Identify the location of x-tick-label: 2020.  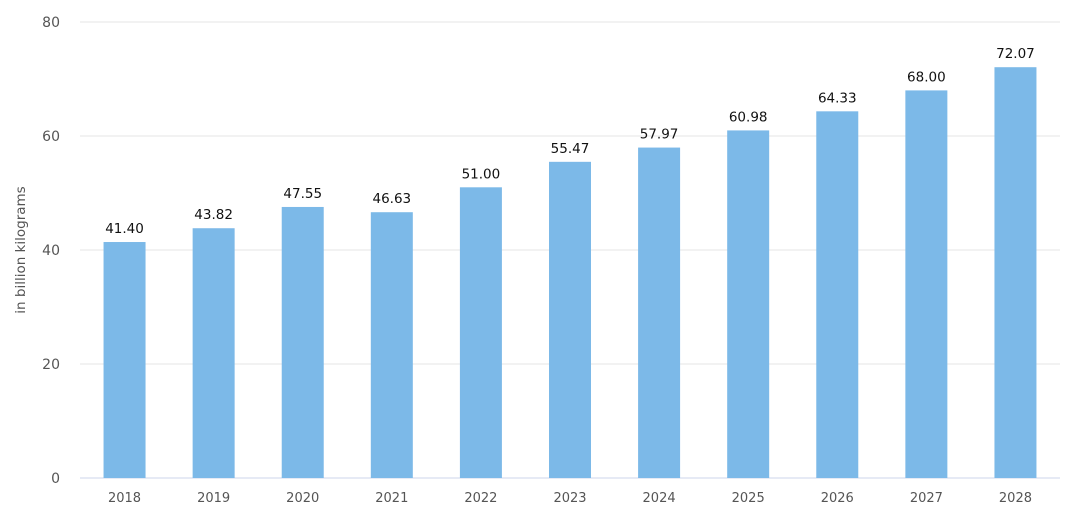
(302, 498).